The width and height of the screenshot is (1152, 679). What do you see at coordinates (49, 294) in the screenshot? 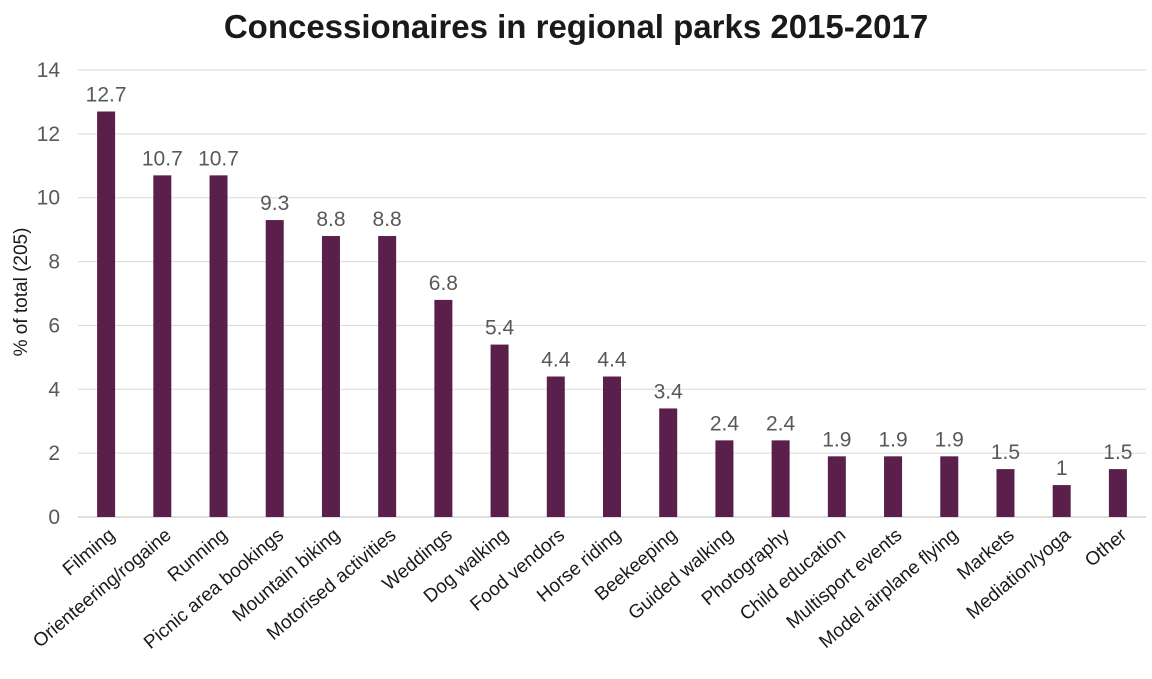
I see `y-axis-ticks: 0 2 4 6 8 10 12 14` at bounding box center [49, 294].